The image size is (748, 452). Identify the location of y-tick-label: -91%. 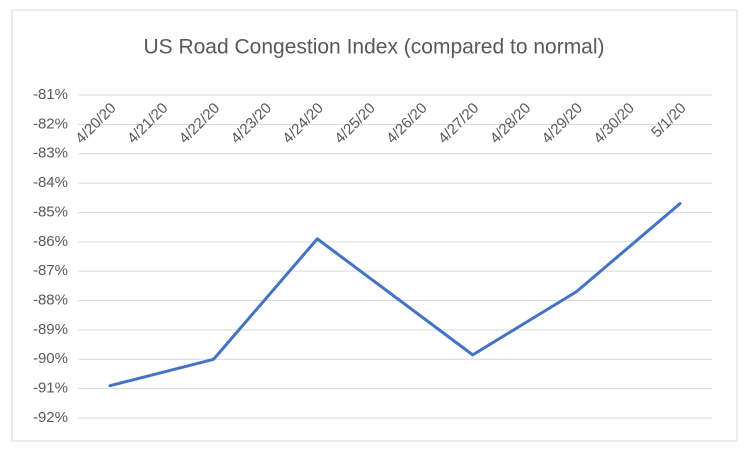
(50, 388).